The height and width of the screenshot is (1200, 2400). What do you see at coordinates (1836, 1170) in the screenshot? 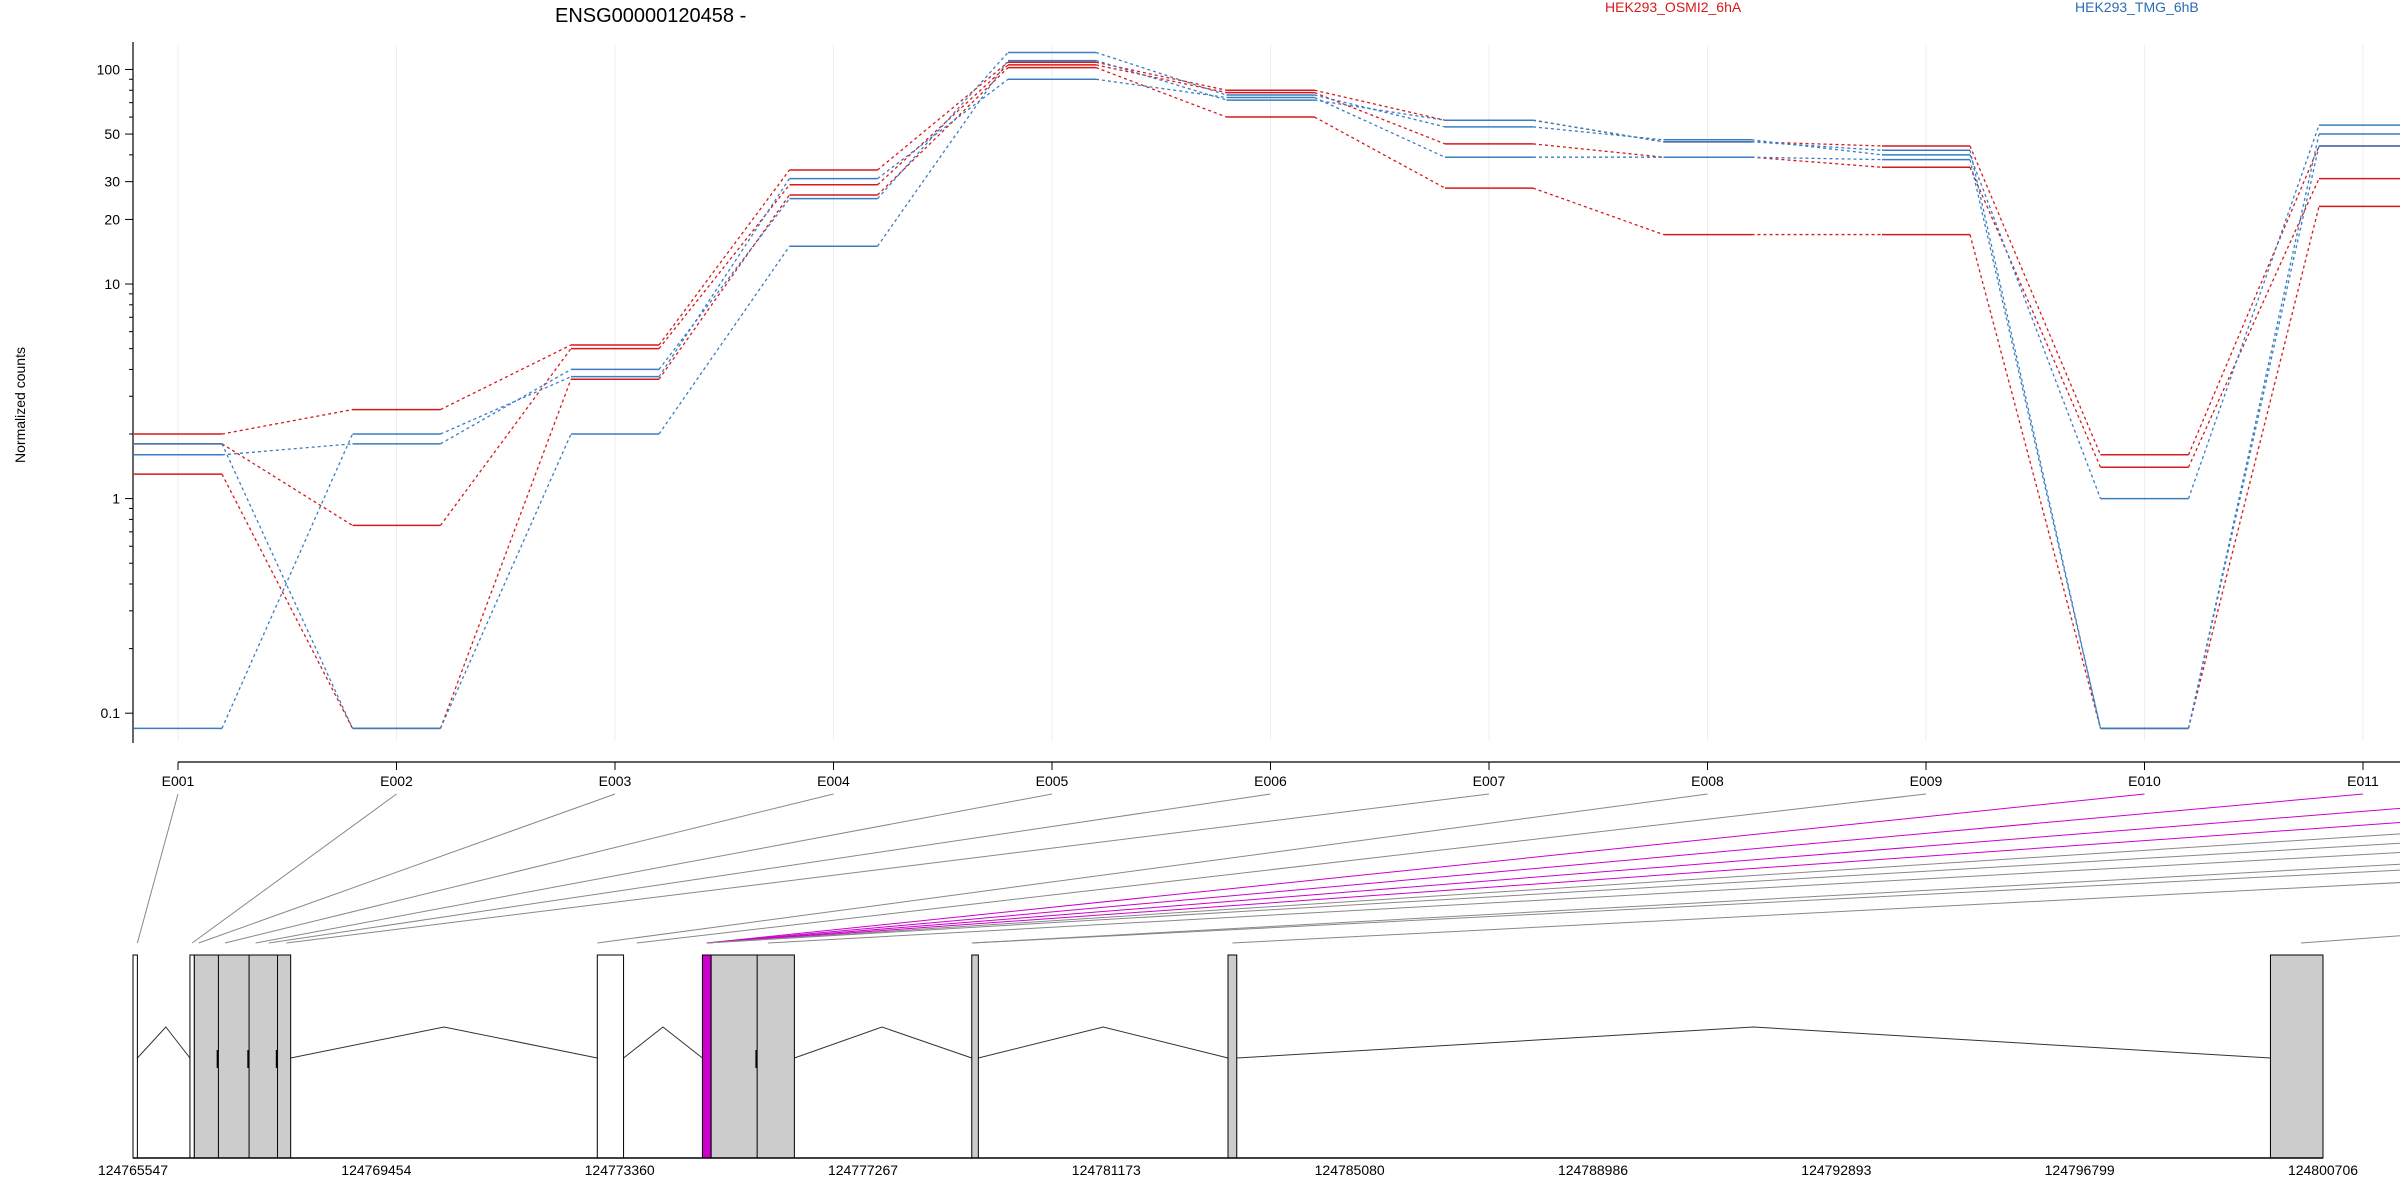
I see `coordinate-label: 124792893` at bounding box center [1836, 1170].